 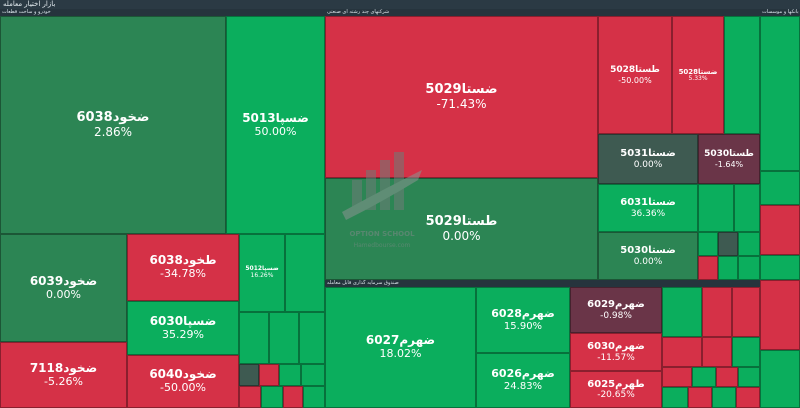 I want to click on symbol-label: طستا5030, so click(x=729, y=154).